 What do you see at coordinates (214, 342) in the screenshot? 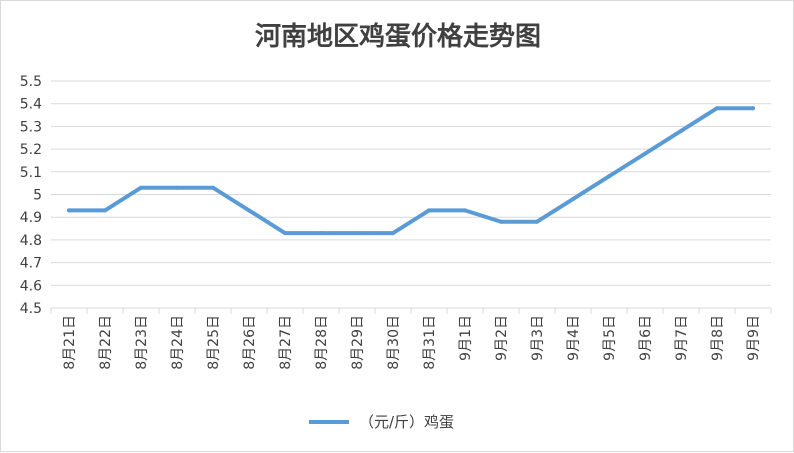
I see `x-tick-label: 8月25日` at bounding box center [214, 342].